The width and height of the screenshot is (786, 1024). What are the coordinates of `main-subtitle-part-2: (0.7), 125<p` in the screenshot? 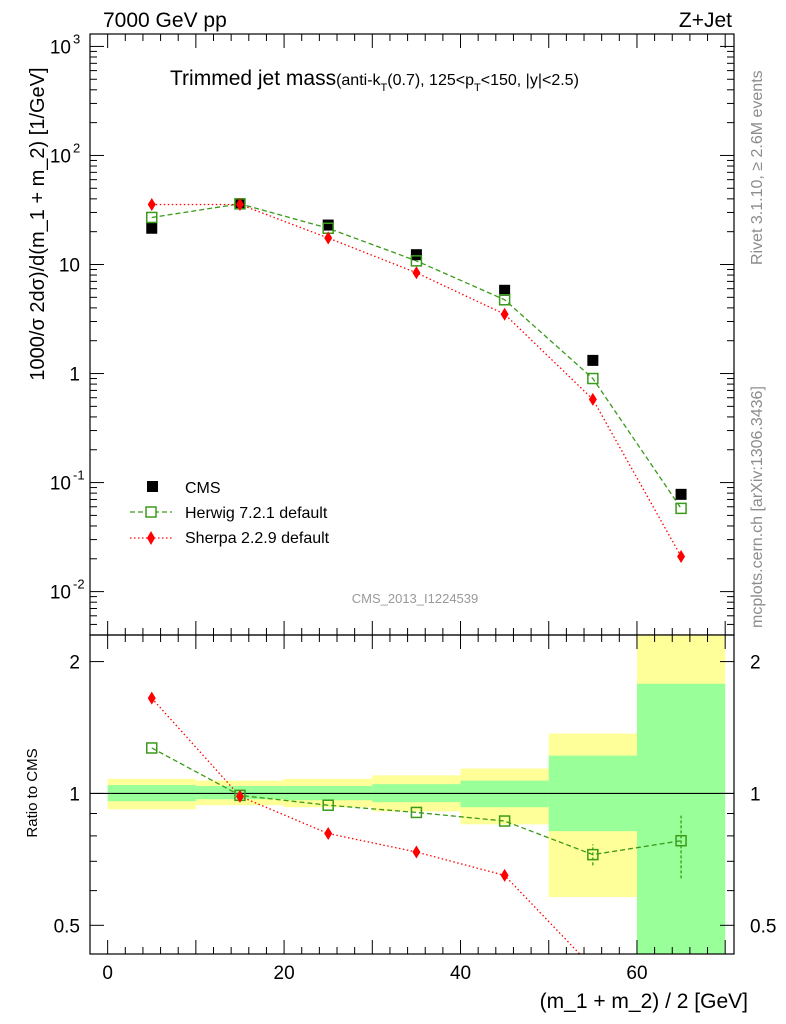 It's located at (430, 80).